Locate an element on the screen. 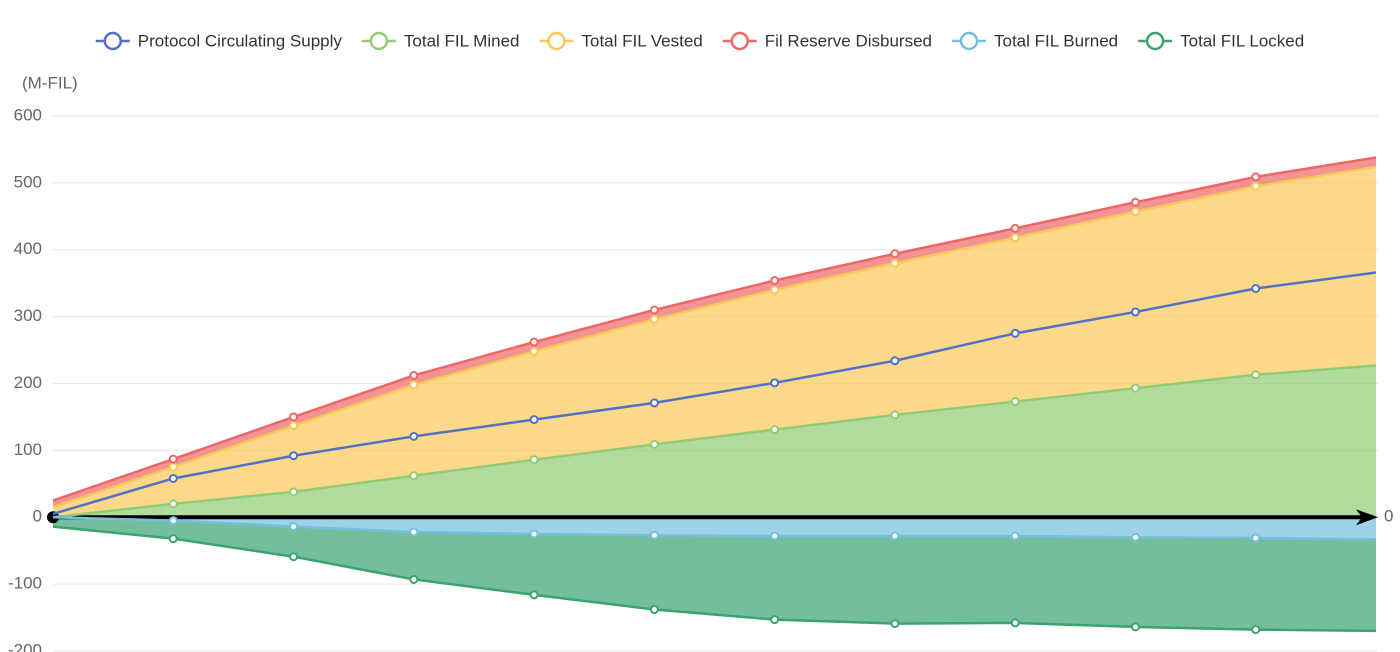 This screenshot has height=652, width=1400. zero-axis-arrow is located at coordinates (1367, 517).